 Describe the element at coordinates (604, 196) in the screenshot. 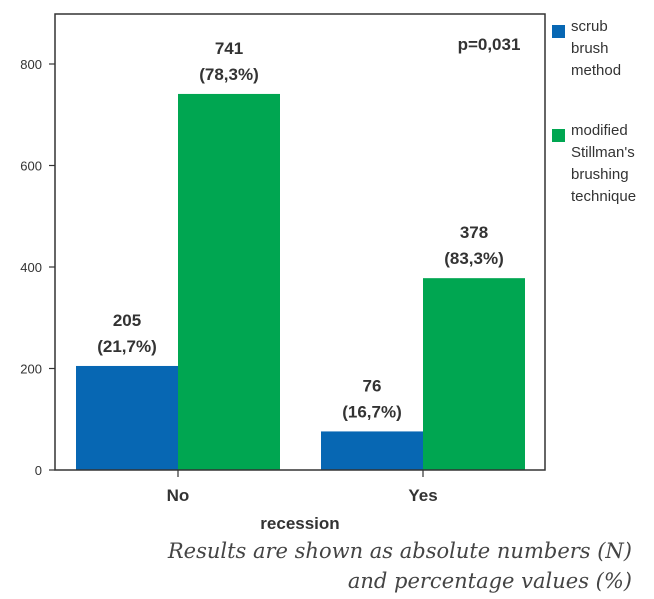

I see `legend-line: technique` at that location.